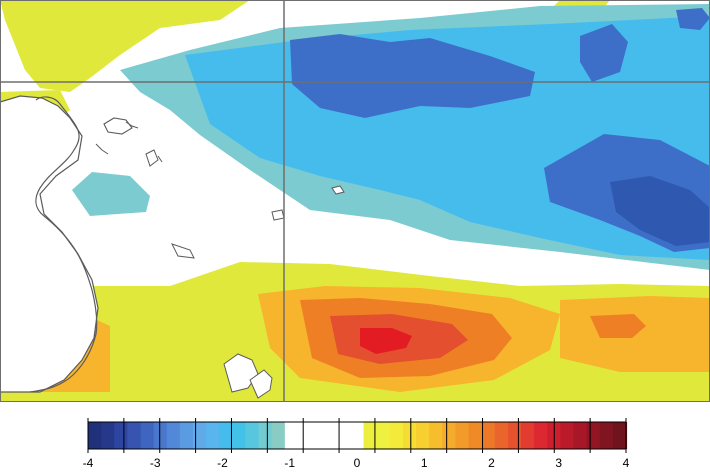 The width and height of the screenshot is (710, 473). I want to click on negative-anomaly-west, so click(111, 194).